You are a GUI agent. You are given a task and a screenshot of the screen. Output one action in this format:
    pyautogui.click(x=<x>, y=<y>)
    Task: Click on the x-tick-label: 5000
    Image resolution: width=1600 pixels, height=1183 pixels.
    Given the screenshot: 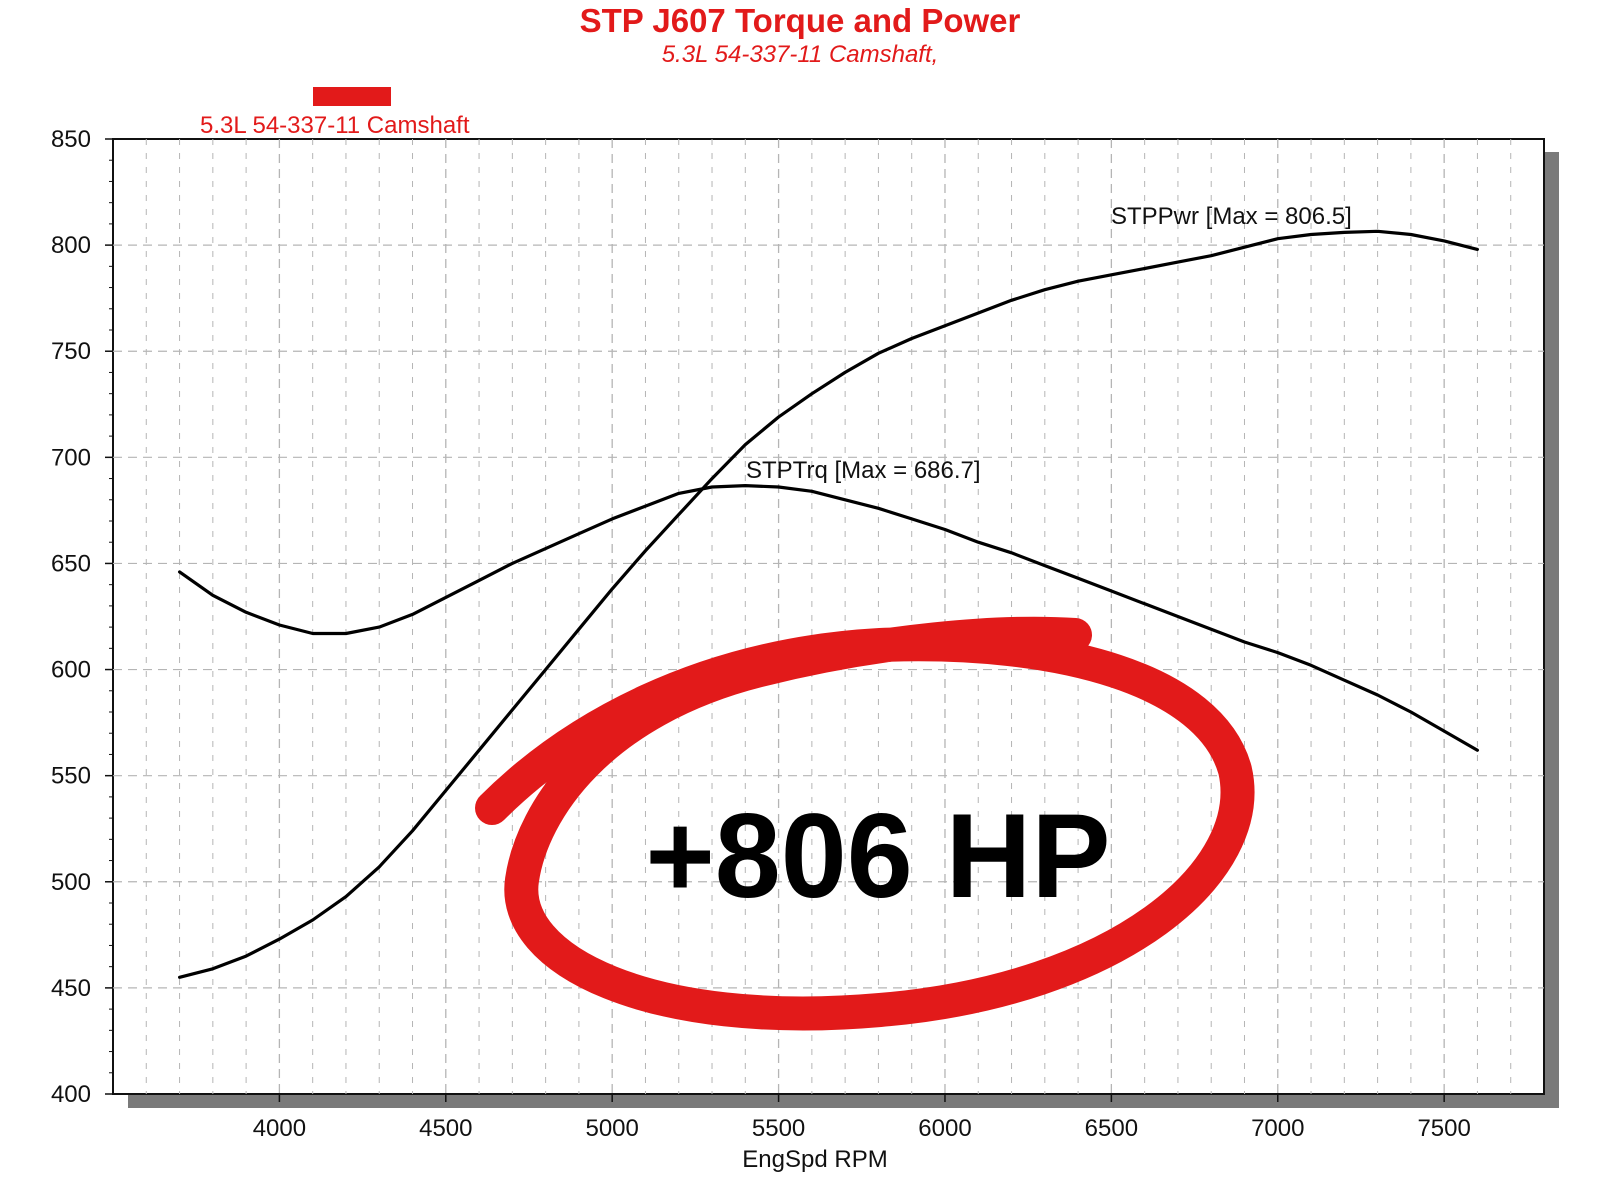 What is the action you would take?
    pyautogui.click(x=611, y=1128)
    